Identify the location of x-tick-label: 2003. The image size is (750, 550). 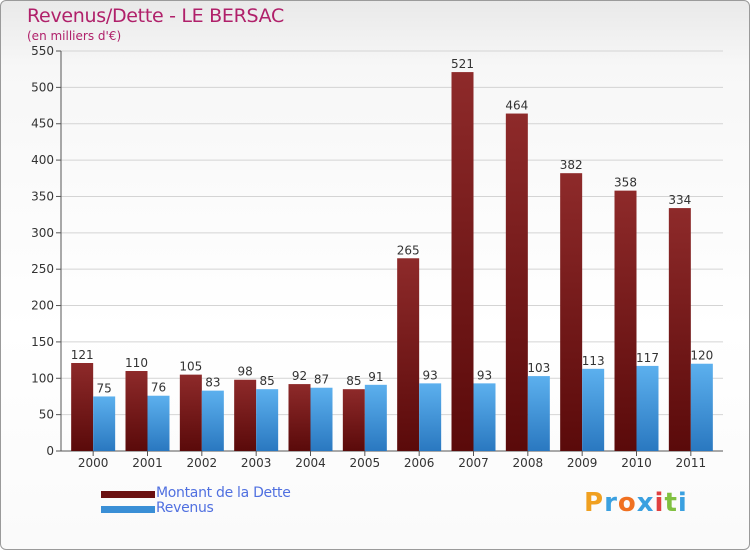
(256, 463).